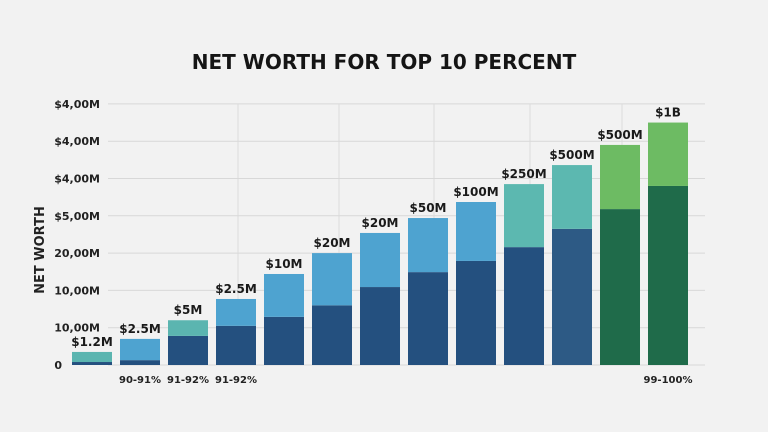 Image resolution: width=768 pixels, height=432 pixels. I want to click on bar-value-label: $10M, so click(284, 264).